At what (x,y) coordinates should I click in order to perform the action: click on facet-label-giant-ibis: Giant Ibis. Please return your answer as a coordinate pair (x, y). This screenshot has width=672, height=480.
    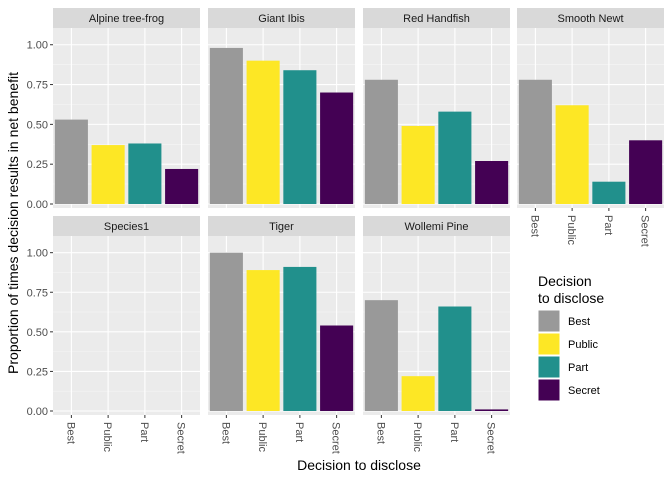
    Looking at the image, I should click on (281, 19).